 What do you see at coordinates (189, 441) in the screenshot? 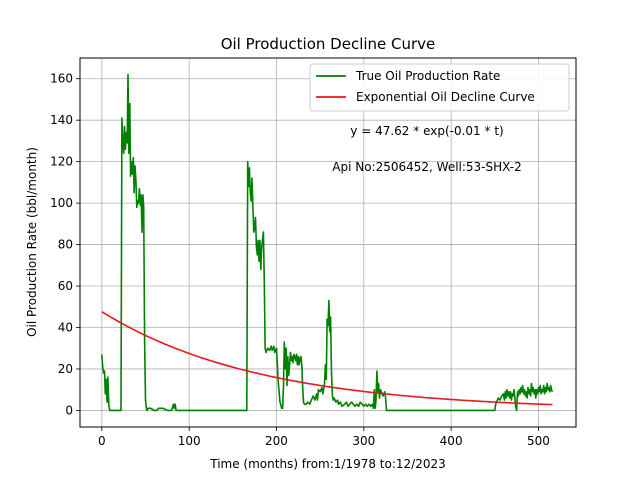
I see `x-tick-label: 100` at bounding box center [189, 441].